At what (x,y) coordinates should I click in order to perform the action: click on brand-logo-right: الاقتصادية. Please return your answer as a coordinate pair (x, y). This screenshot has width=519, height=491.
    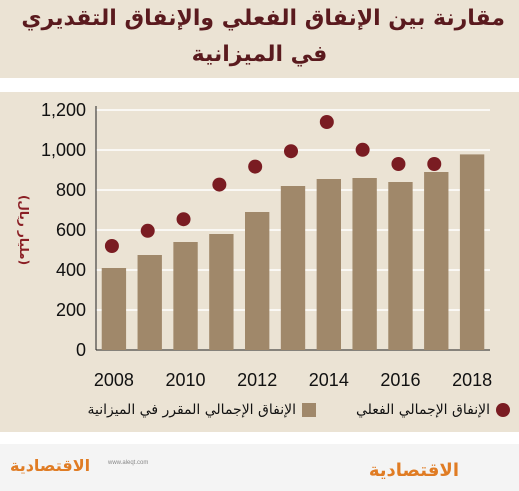
    Looking at the image, I should click on (413, 470).